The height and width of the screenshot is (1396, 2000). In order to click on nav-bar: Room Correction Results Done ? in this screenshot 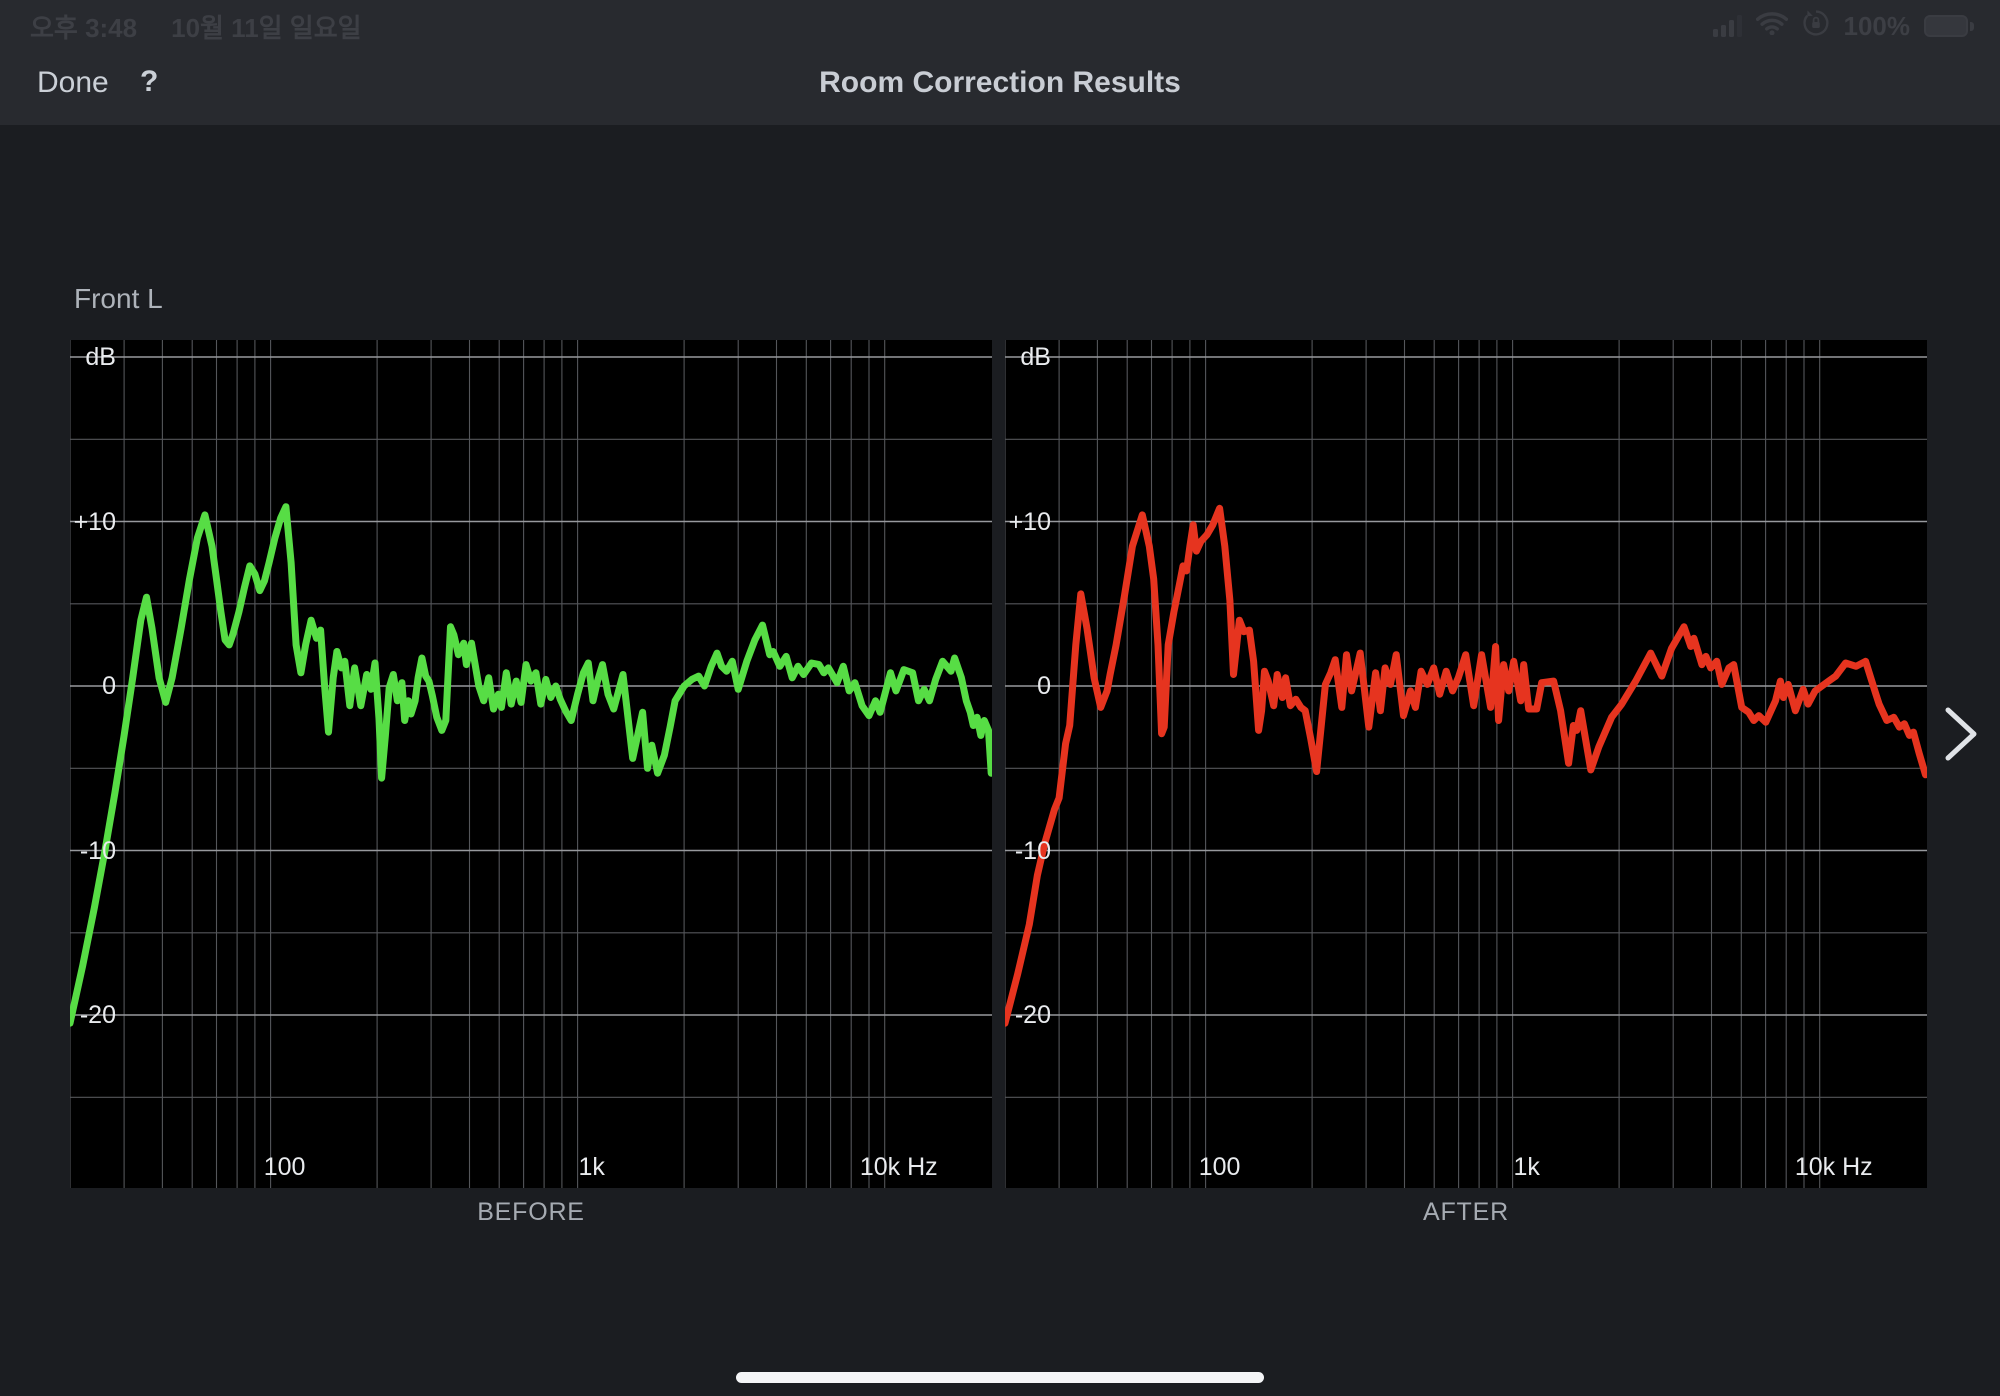, I will do `click(1000, 86)`.